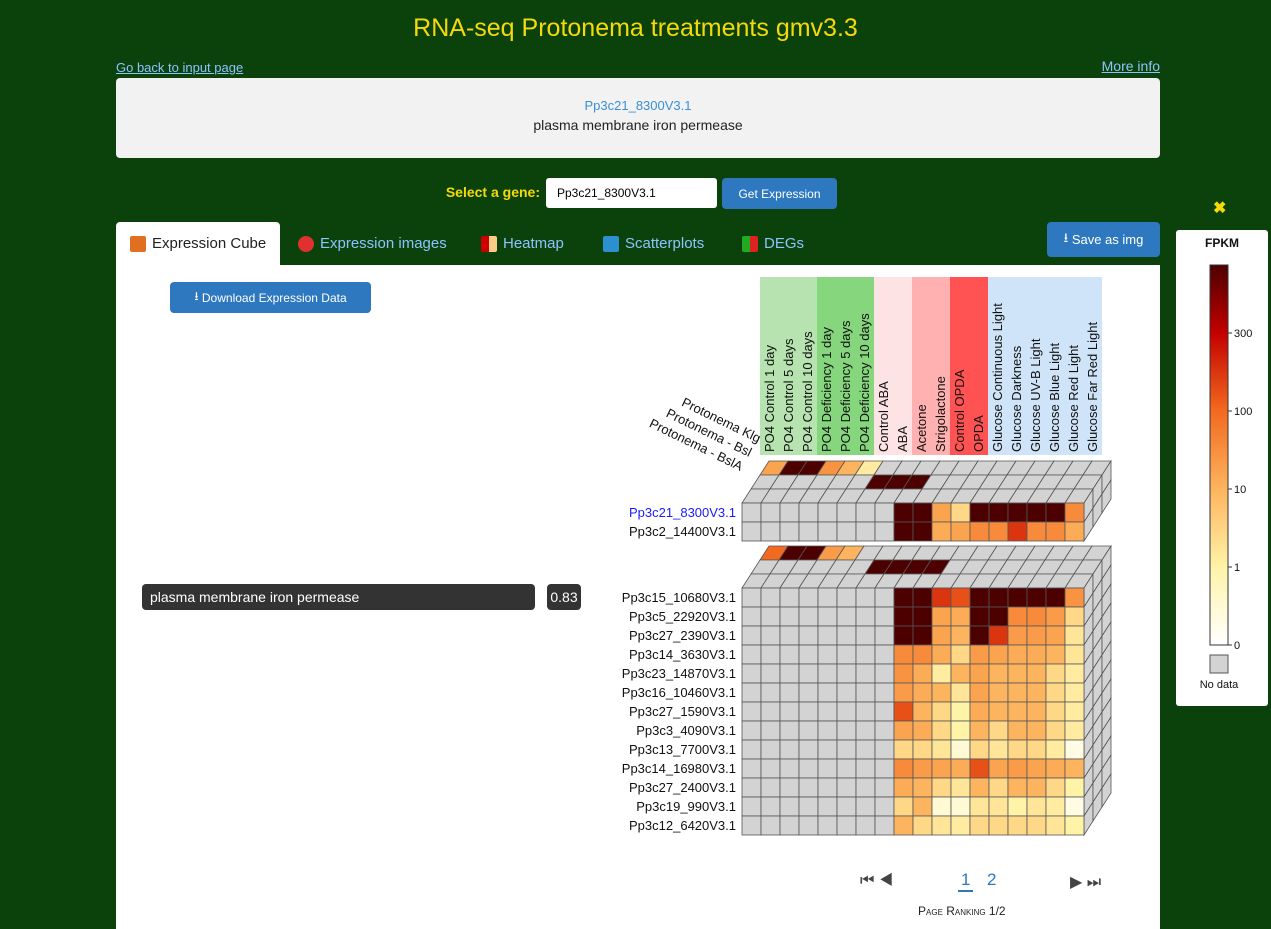 The image size is (1271, 929). What do you see at coordinates (978, 433) in the screenshot?
I see `column-label: OPDA` at bounding box center [978, 433].